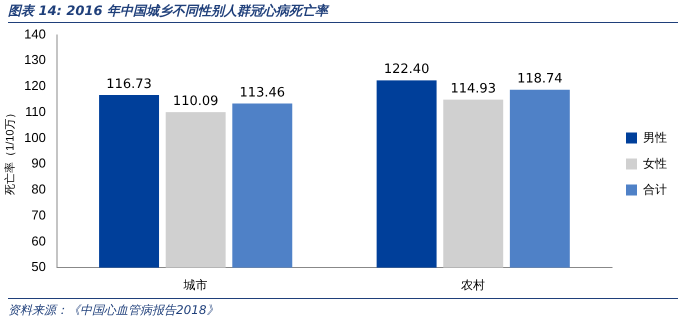 This screenshot has width=687, height=325. I want to click on y-tick-label: 140, so click(35, 34).